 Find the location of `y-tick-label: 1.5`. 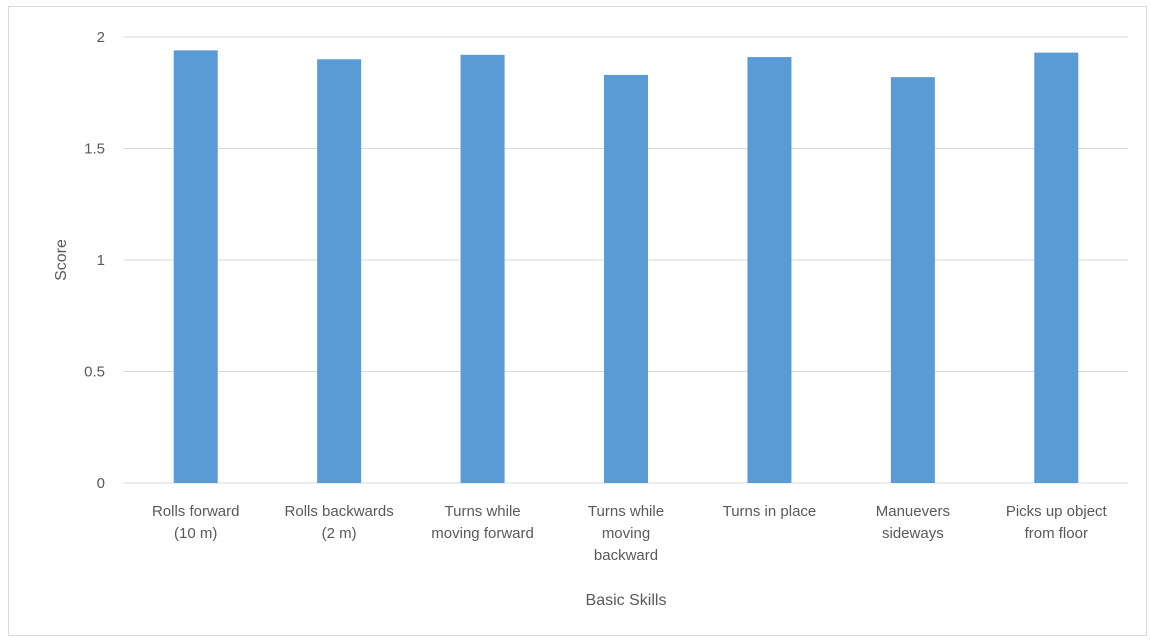

y-tick-label: 1.5 is located at coordinates (94, 149).